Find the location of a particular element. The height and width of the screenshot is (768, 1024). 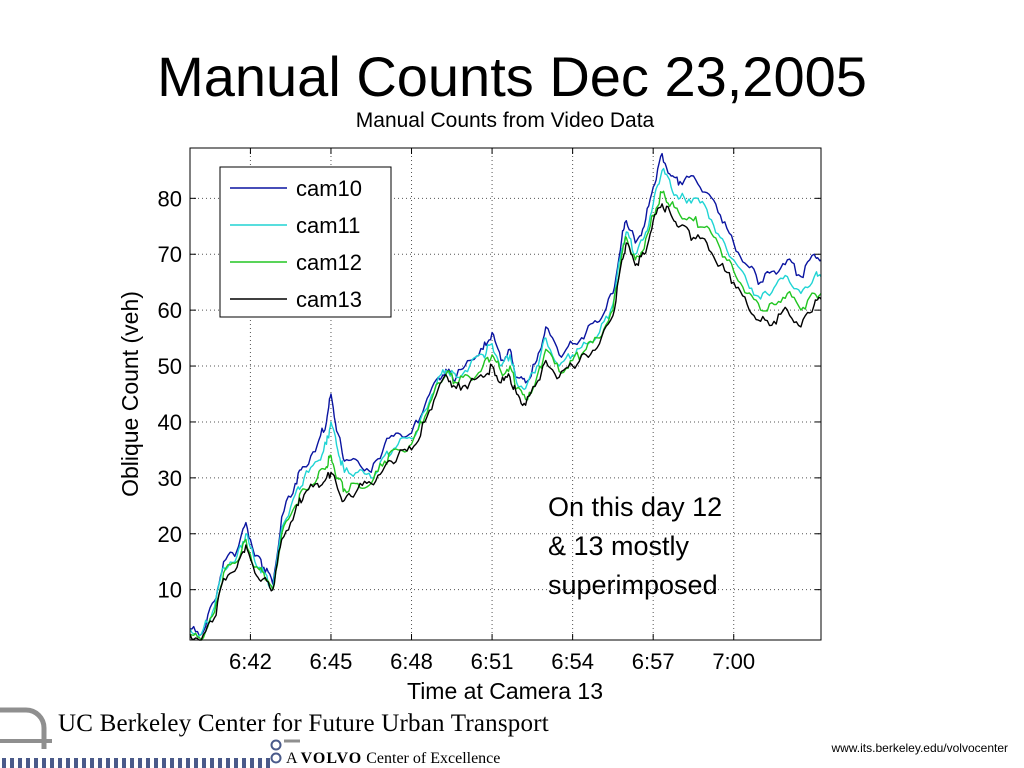

x-tick-label: 6:48 is located at coordinates (411, 661).